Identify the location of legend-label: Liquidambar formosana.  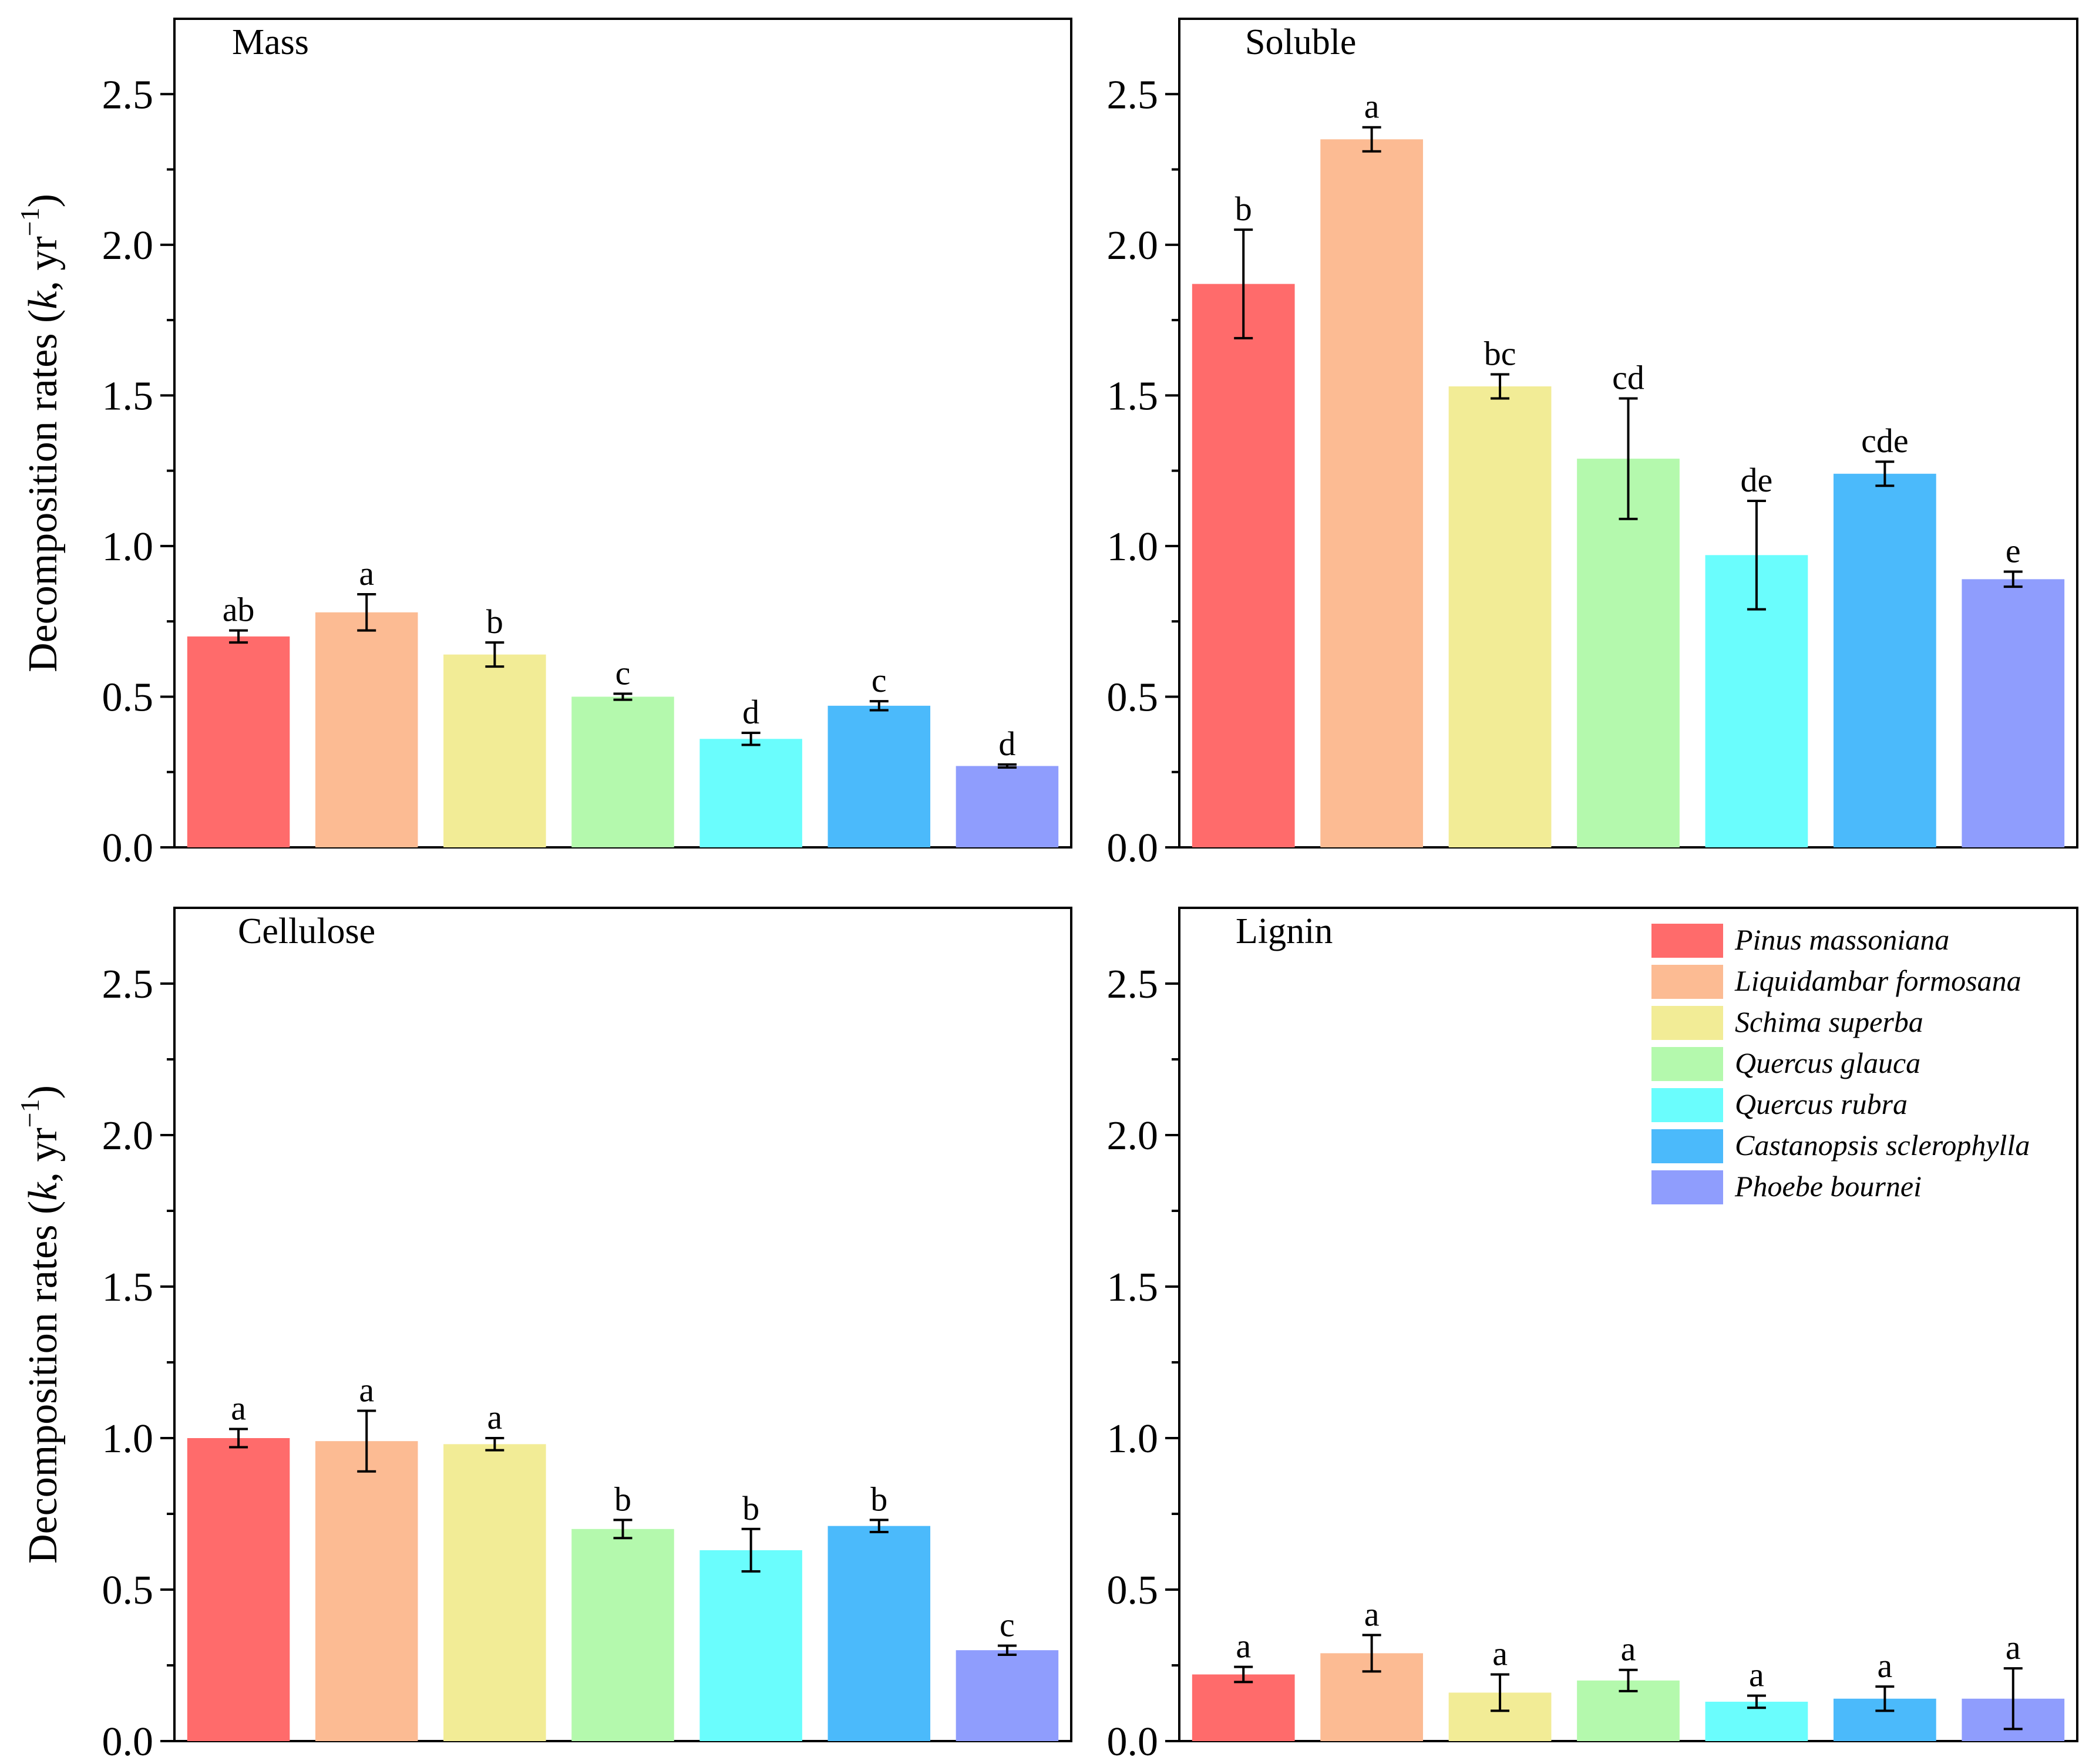
(1878, 980).